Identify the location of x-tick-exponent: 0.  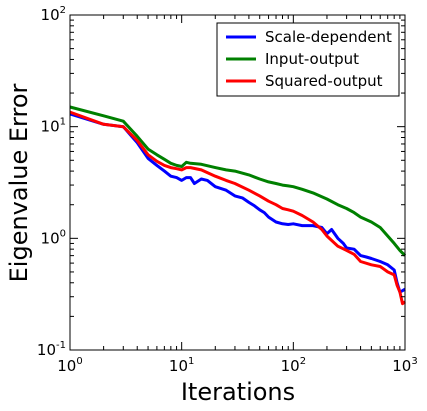
(79, 361).